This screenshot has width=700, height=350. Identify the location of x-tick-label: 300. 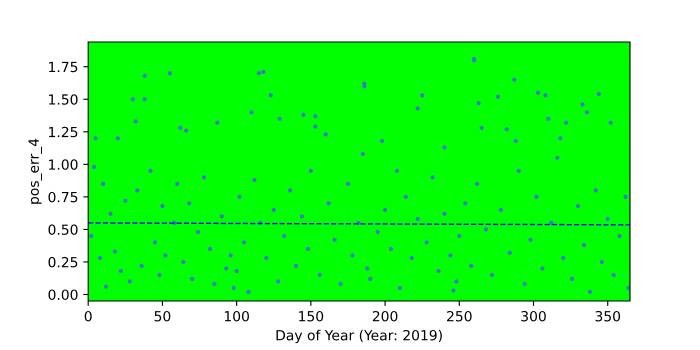
(533, 316).